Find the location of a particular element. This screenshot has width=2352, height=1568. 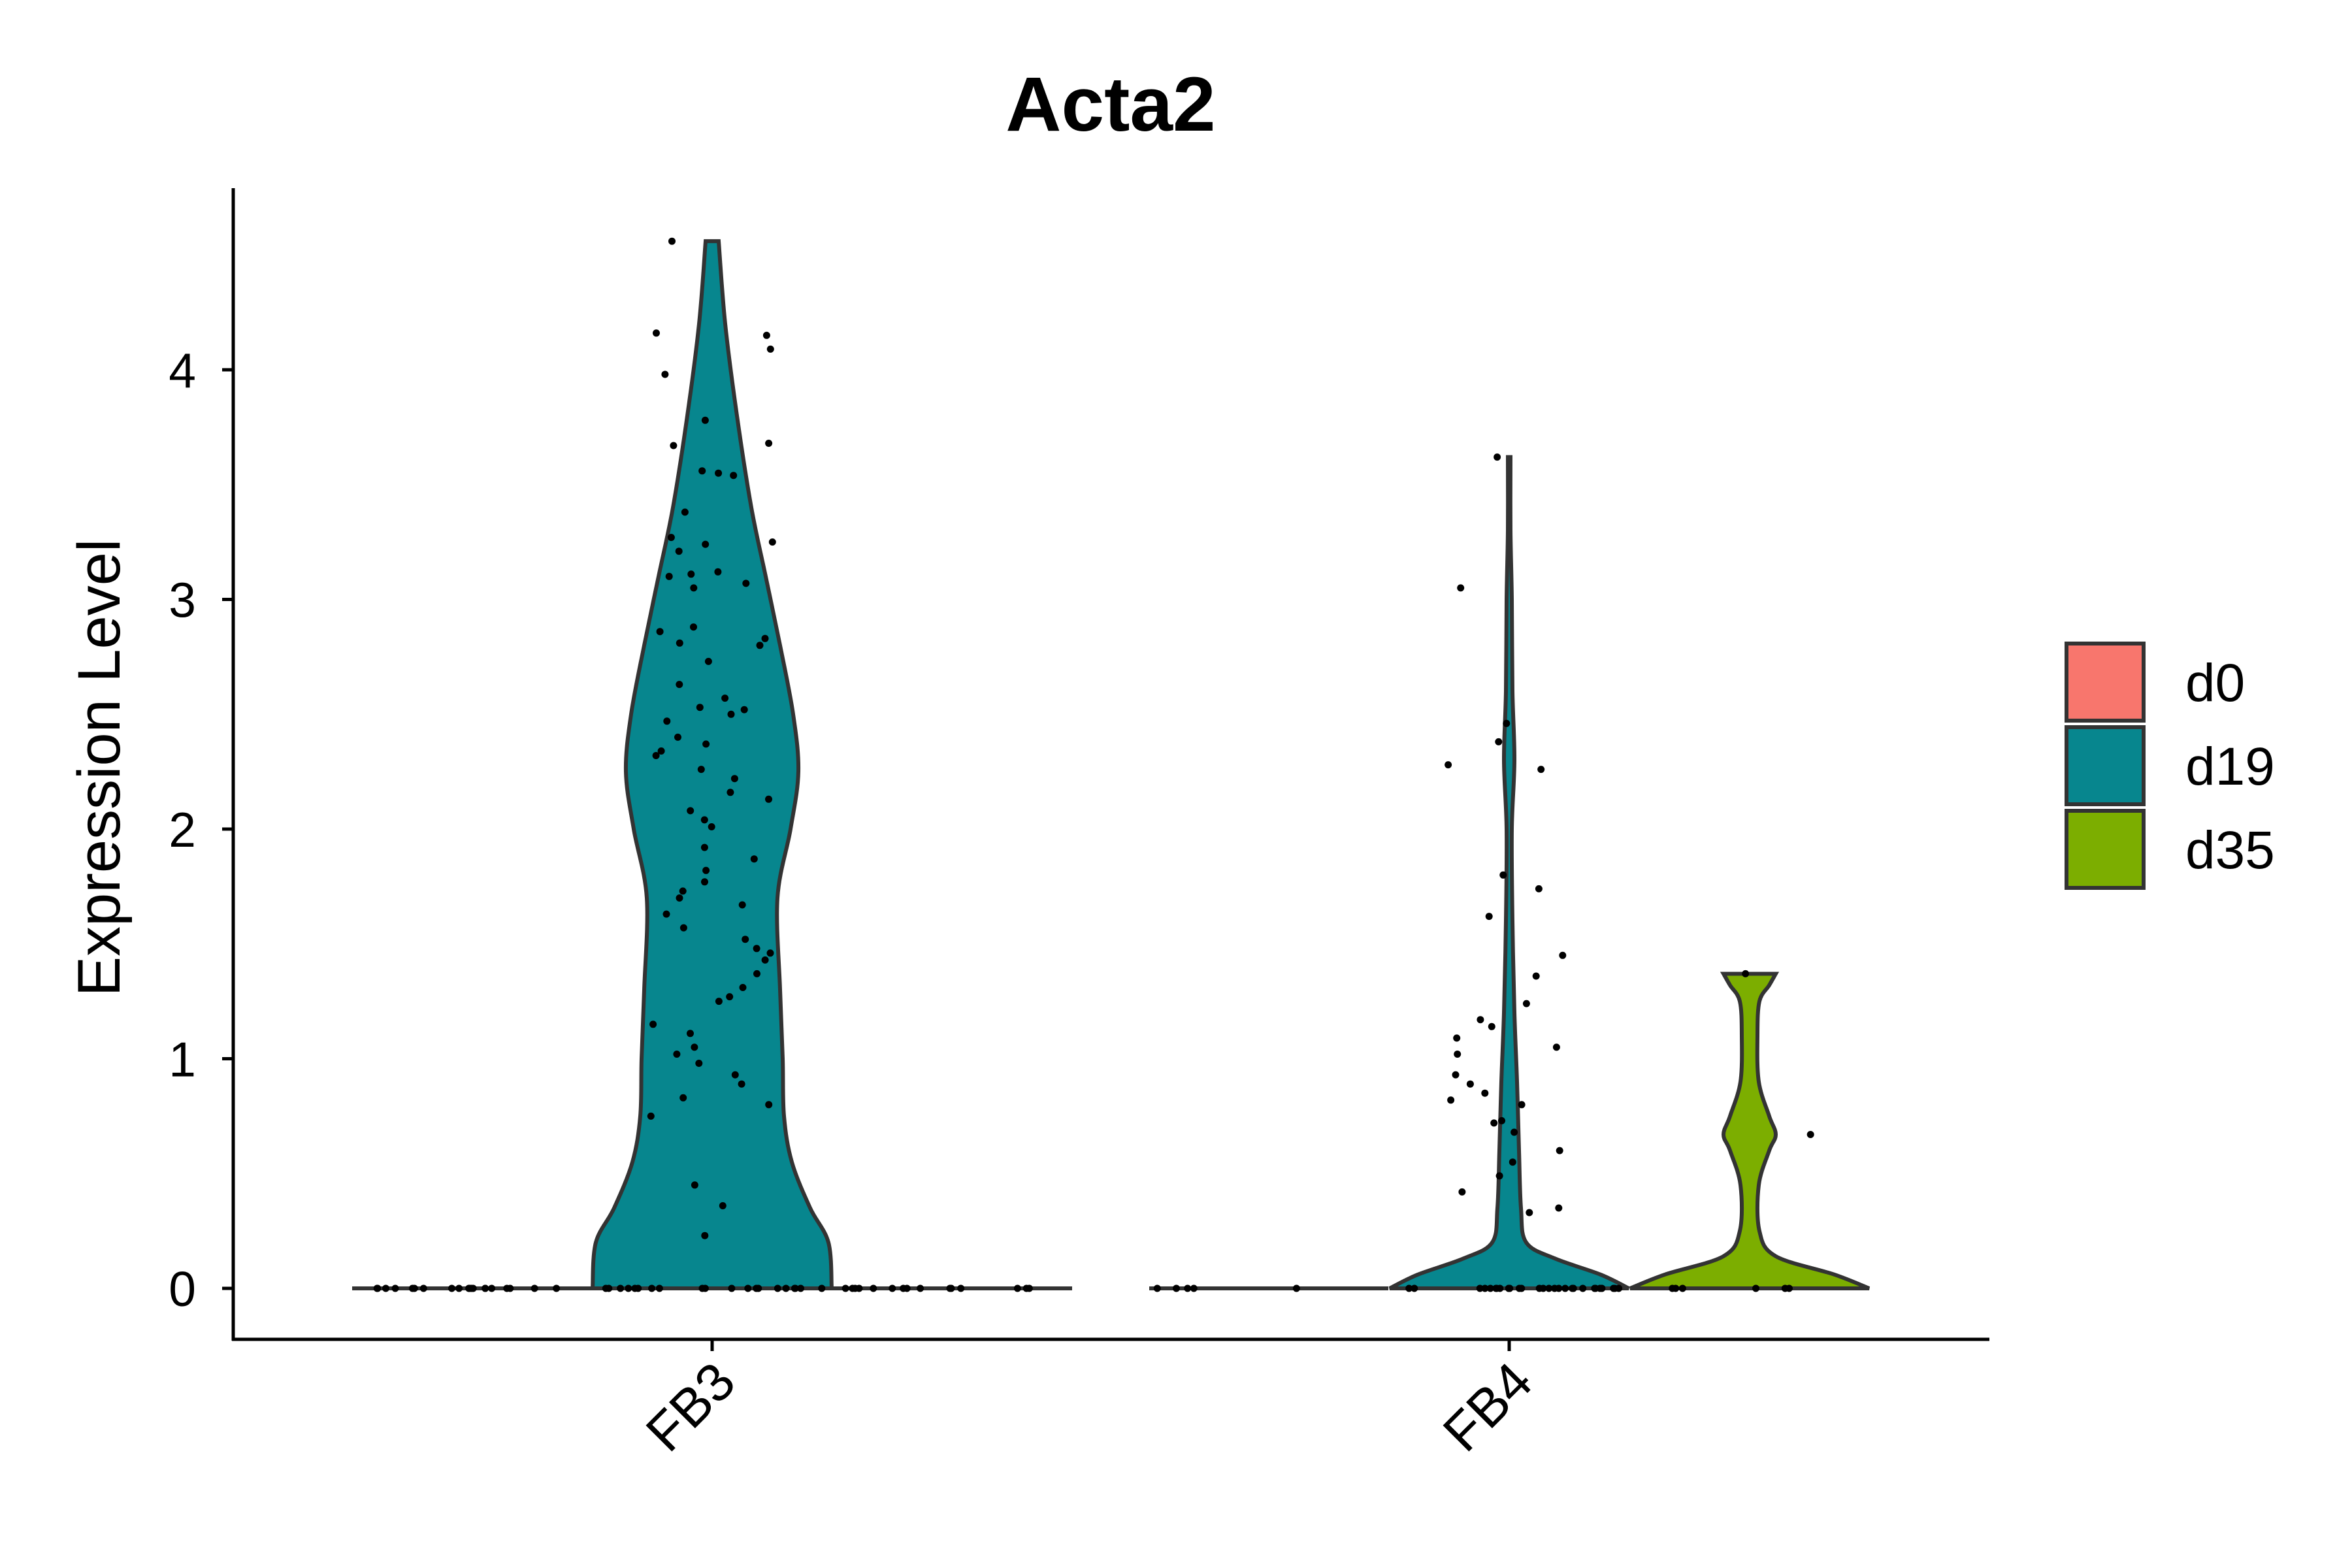

violin-FB4-d19 is located at coordinates (1509, 872).